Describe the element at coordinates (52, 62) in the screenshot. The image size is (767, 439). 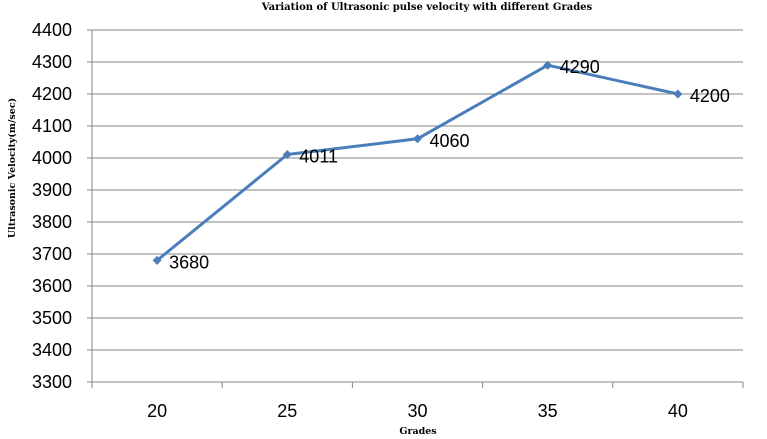
I see `y-tick-label: 4300` at that location.